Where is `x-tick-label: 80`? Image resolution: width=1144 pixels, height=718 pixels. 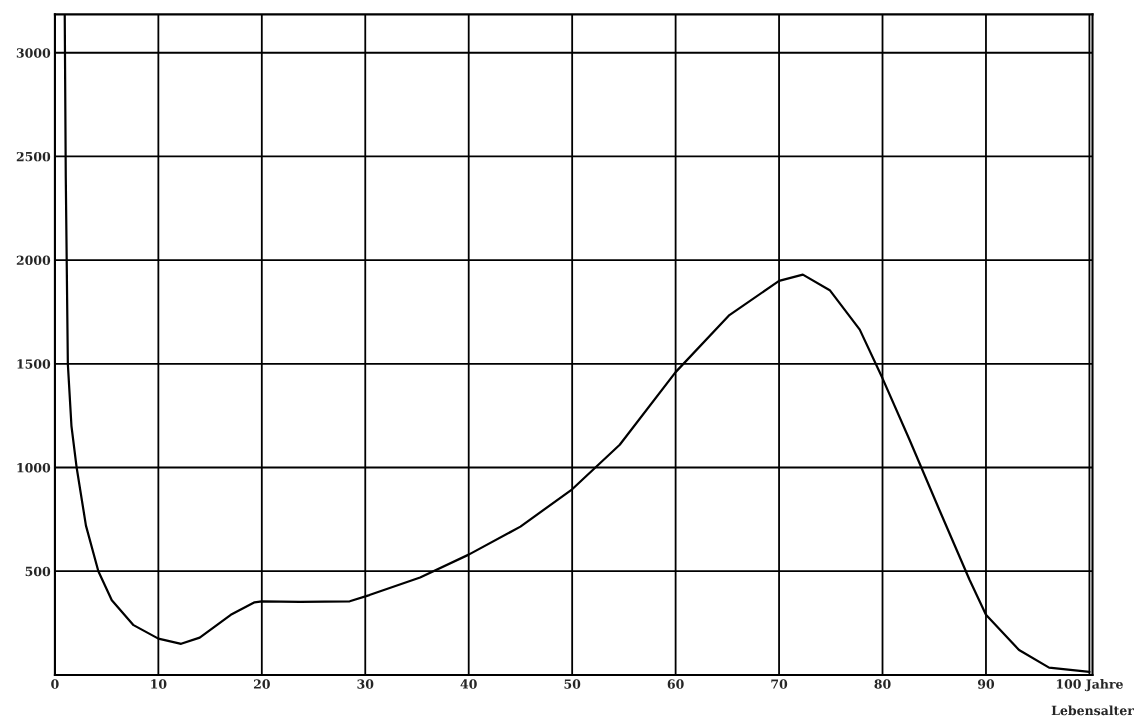
x-tick-label: 80 is located at coordinates (882, 684).